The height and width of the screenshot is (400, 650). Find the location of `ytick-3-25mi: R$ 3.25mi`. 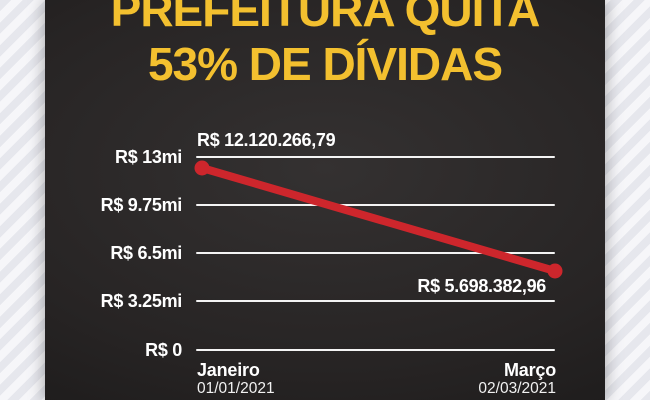

ytick-3-25mi: R$ 3.25mi is located at coordinates (141, 301).